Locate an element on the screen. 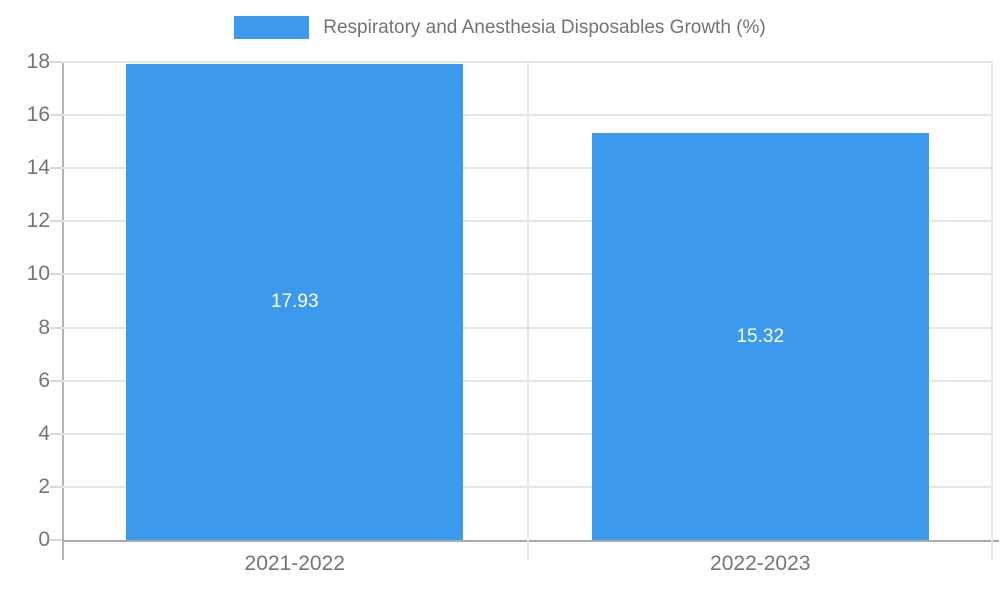  bar-value-label: 15.32 is located at coordinates (760, 336).